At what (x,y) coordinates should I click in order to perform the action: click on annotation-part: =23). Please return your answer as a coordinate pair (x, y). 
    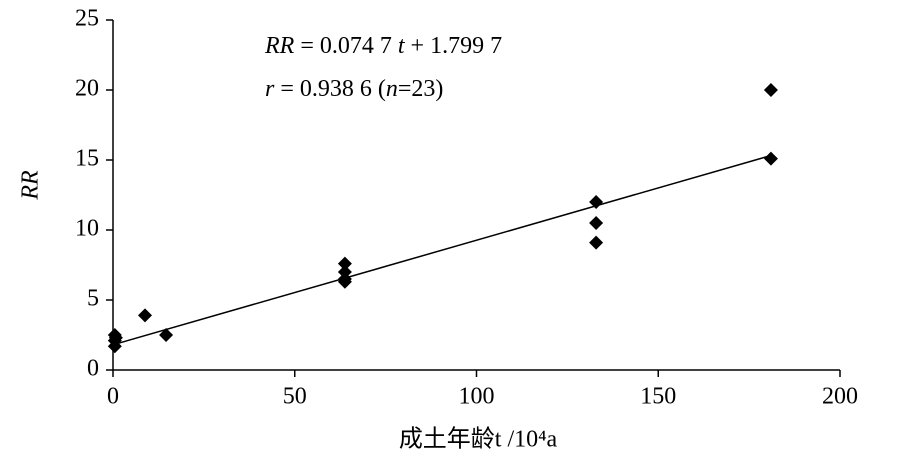
    Looking at the image, I should click on (421, 89).